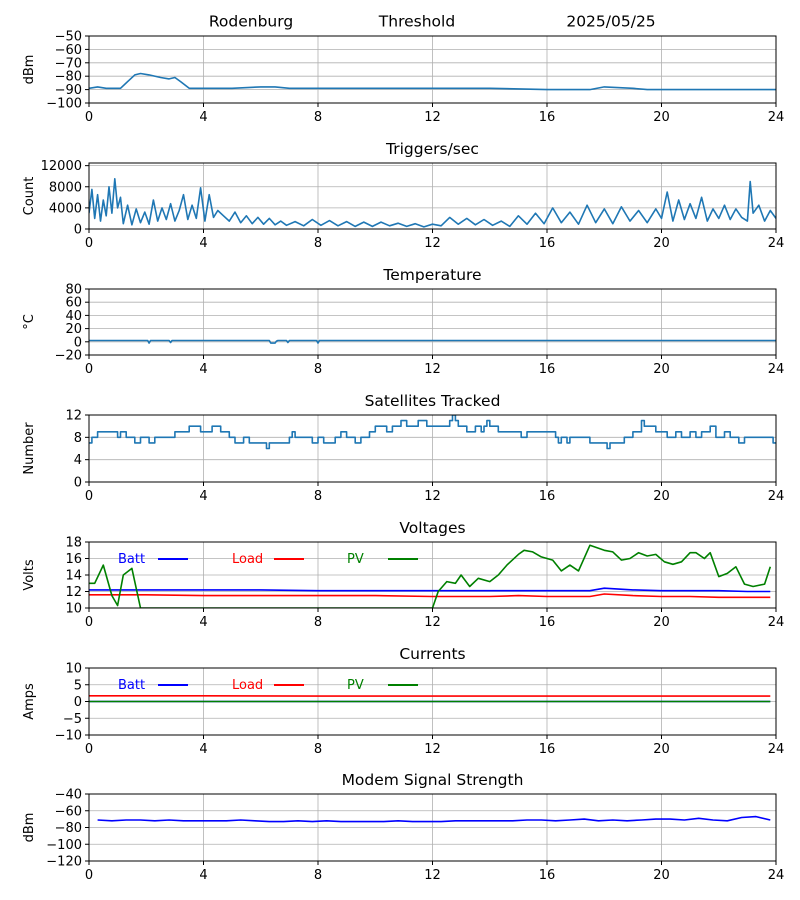  What do you see at coordinates (73, 290) in the screenshot?
I see `y-tick-label: 80` at bounding box center [73, 290].